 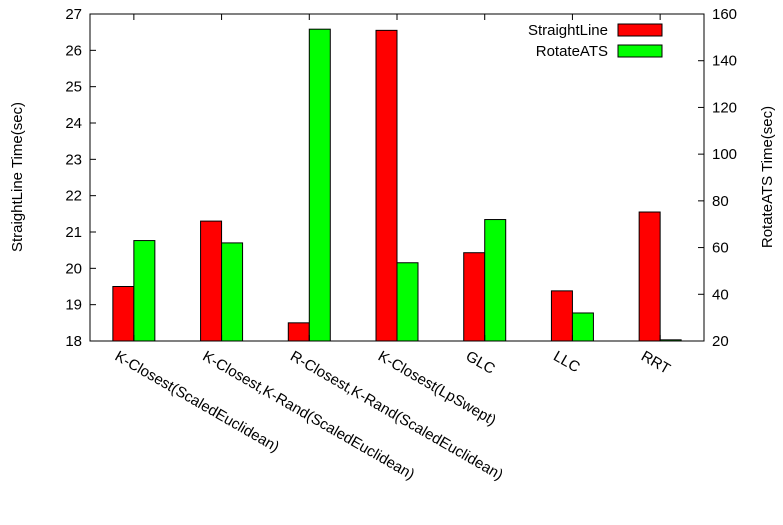 I want to click on y-tick-label-right: 40, so click(x=720, y=294).